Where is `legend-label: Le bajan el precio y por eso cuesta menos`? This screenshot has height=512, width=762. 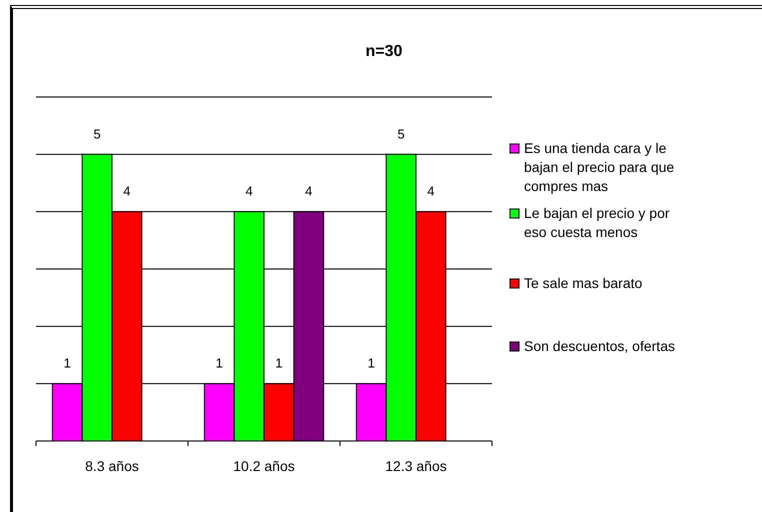
legend-label: Le bajan el precio y por eso cuesta menos is located at coordinates (597, 222).